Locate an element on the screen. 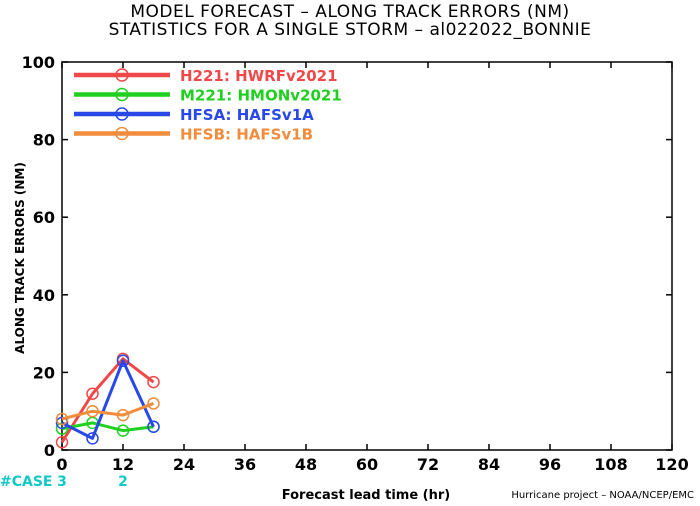 Image resolution: width=700 pixels, height=506 pixels. y-tick-label: 80 is located at coordinates (44, 140).